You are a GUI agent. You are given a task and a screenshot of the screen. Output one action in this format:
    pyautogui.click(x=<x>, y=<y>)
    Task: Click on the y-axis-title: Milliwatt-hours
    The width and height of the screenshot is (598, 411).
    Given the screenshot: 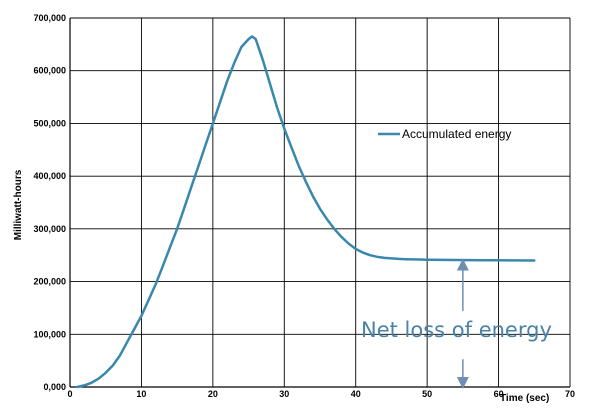 What is the action you would take?
    pyautogui.click(x=18, y=204)
    